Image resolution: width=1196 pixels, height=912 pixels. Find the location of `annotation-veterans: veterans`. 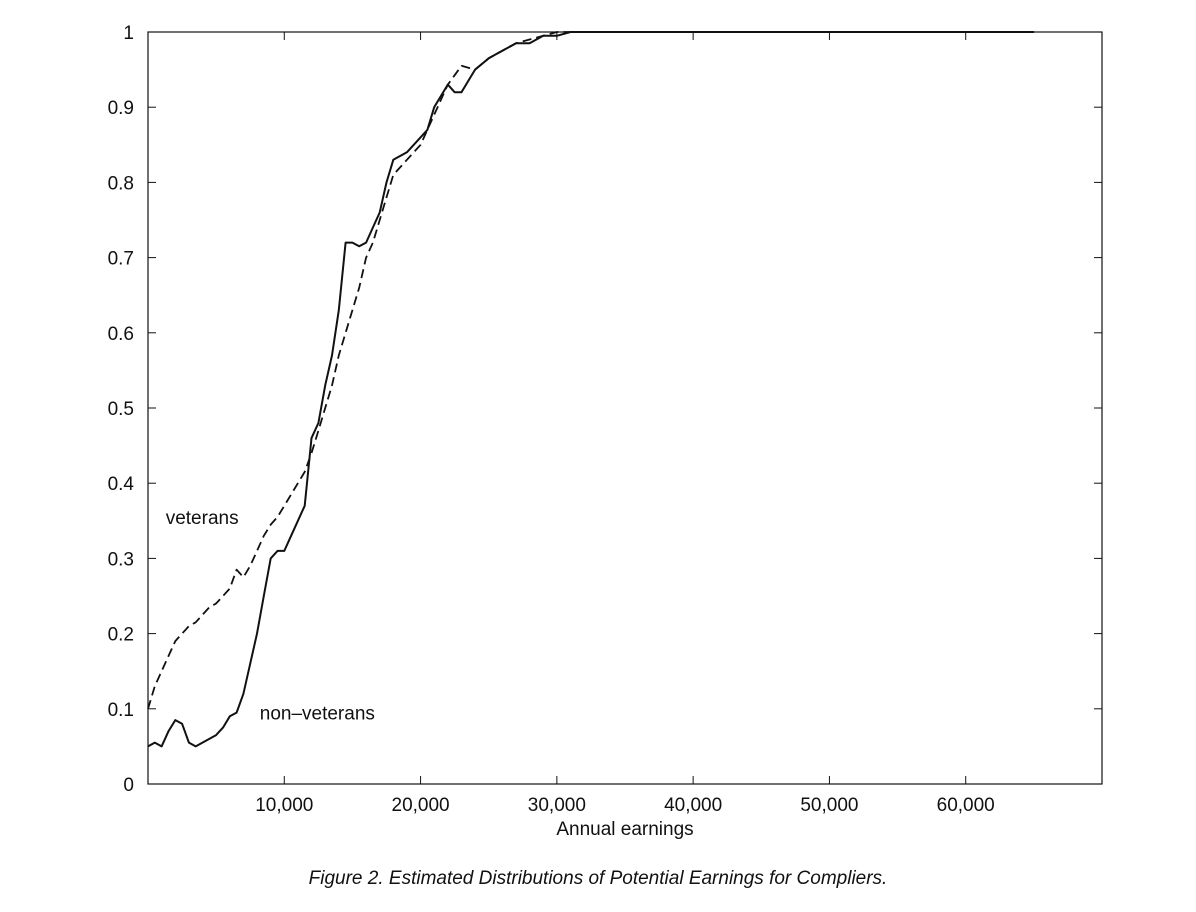

annotation-veterans: veterans is located at coordinates (202, 518).